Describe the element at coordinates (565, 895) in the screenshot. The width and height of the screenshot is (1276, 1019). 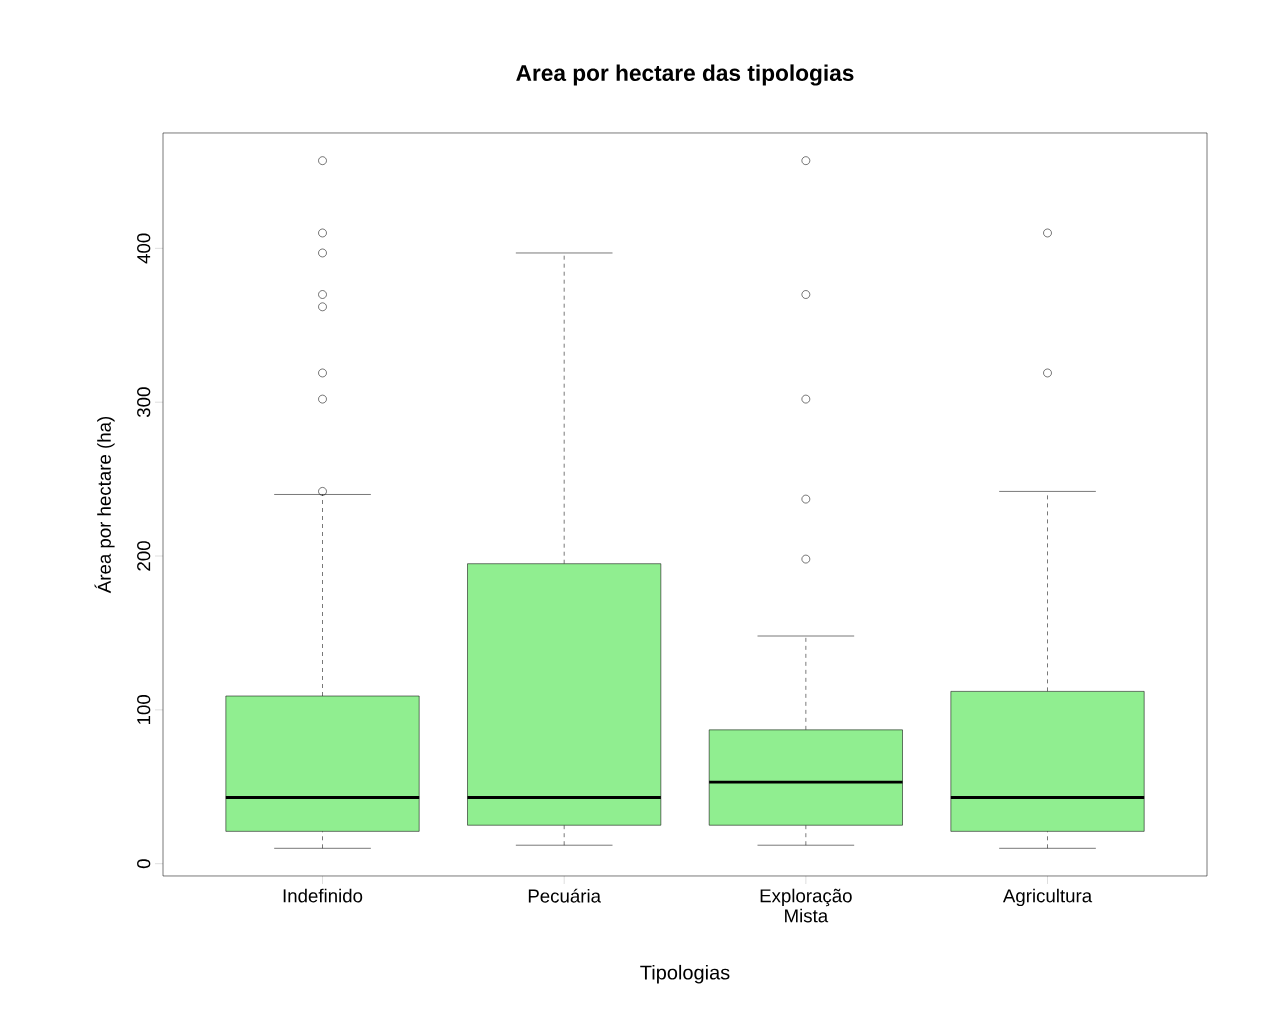
I see `x-tick-label: Pecuária` at that location.